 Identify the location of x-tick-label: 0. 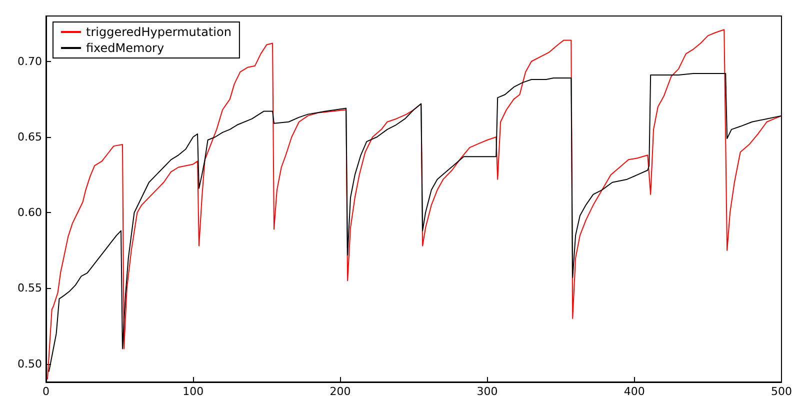
(46, 391).